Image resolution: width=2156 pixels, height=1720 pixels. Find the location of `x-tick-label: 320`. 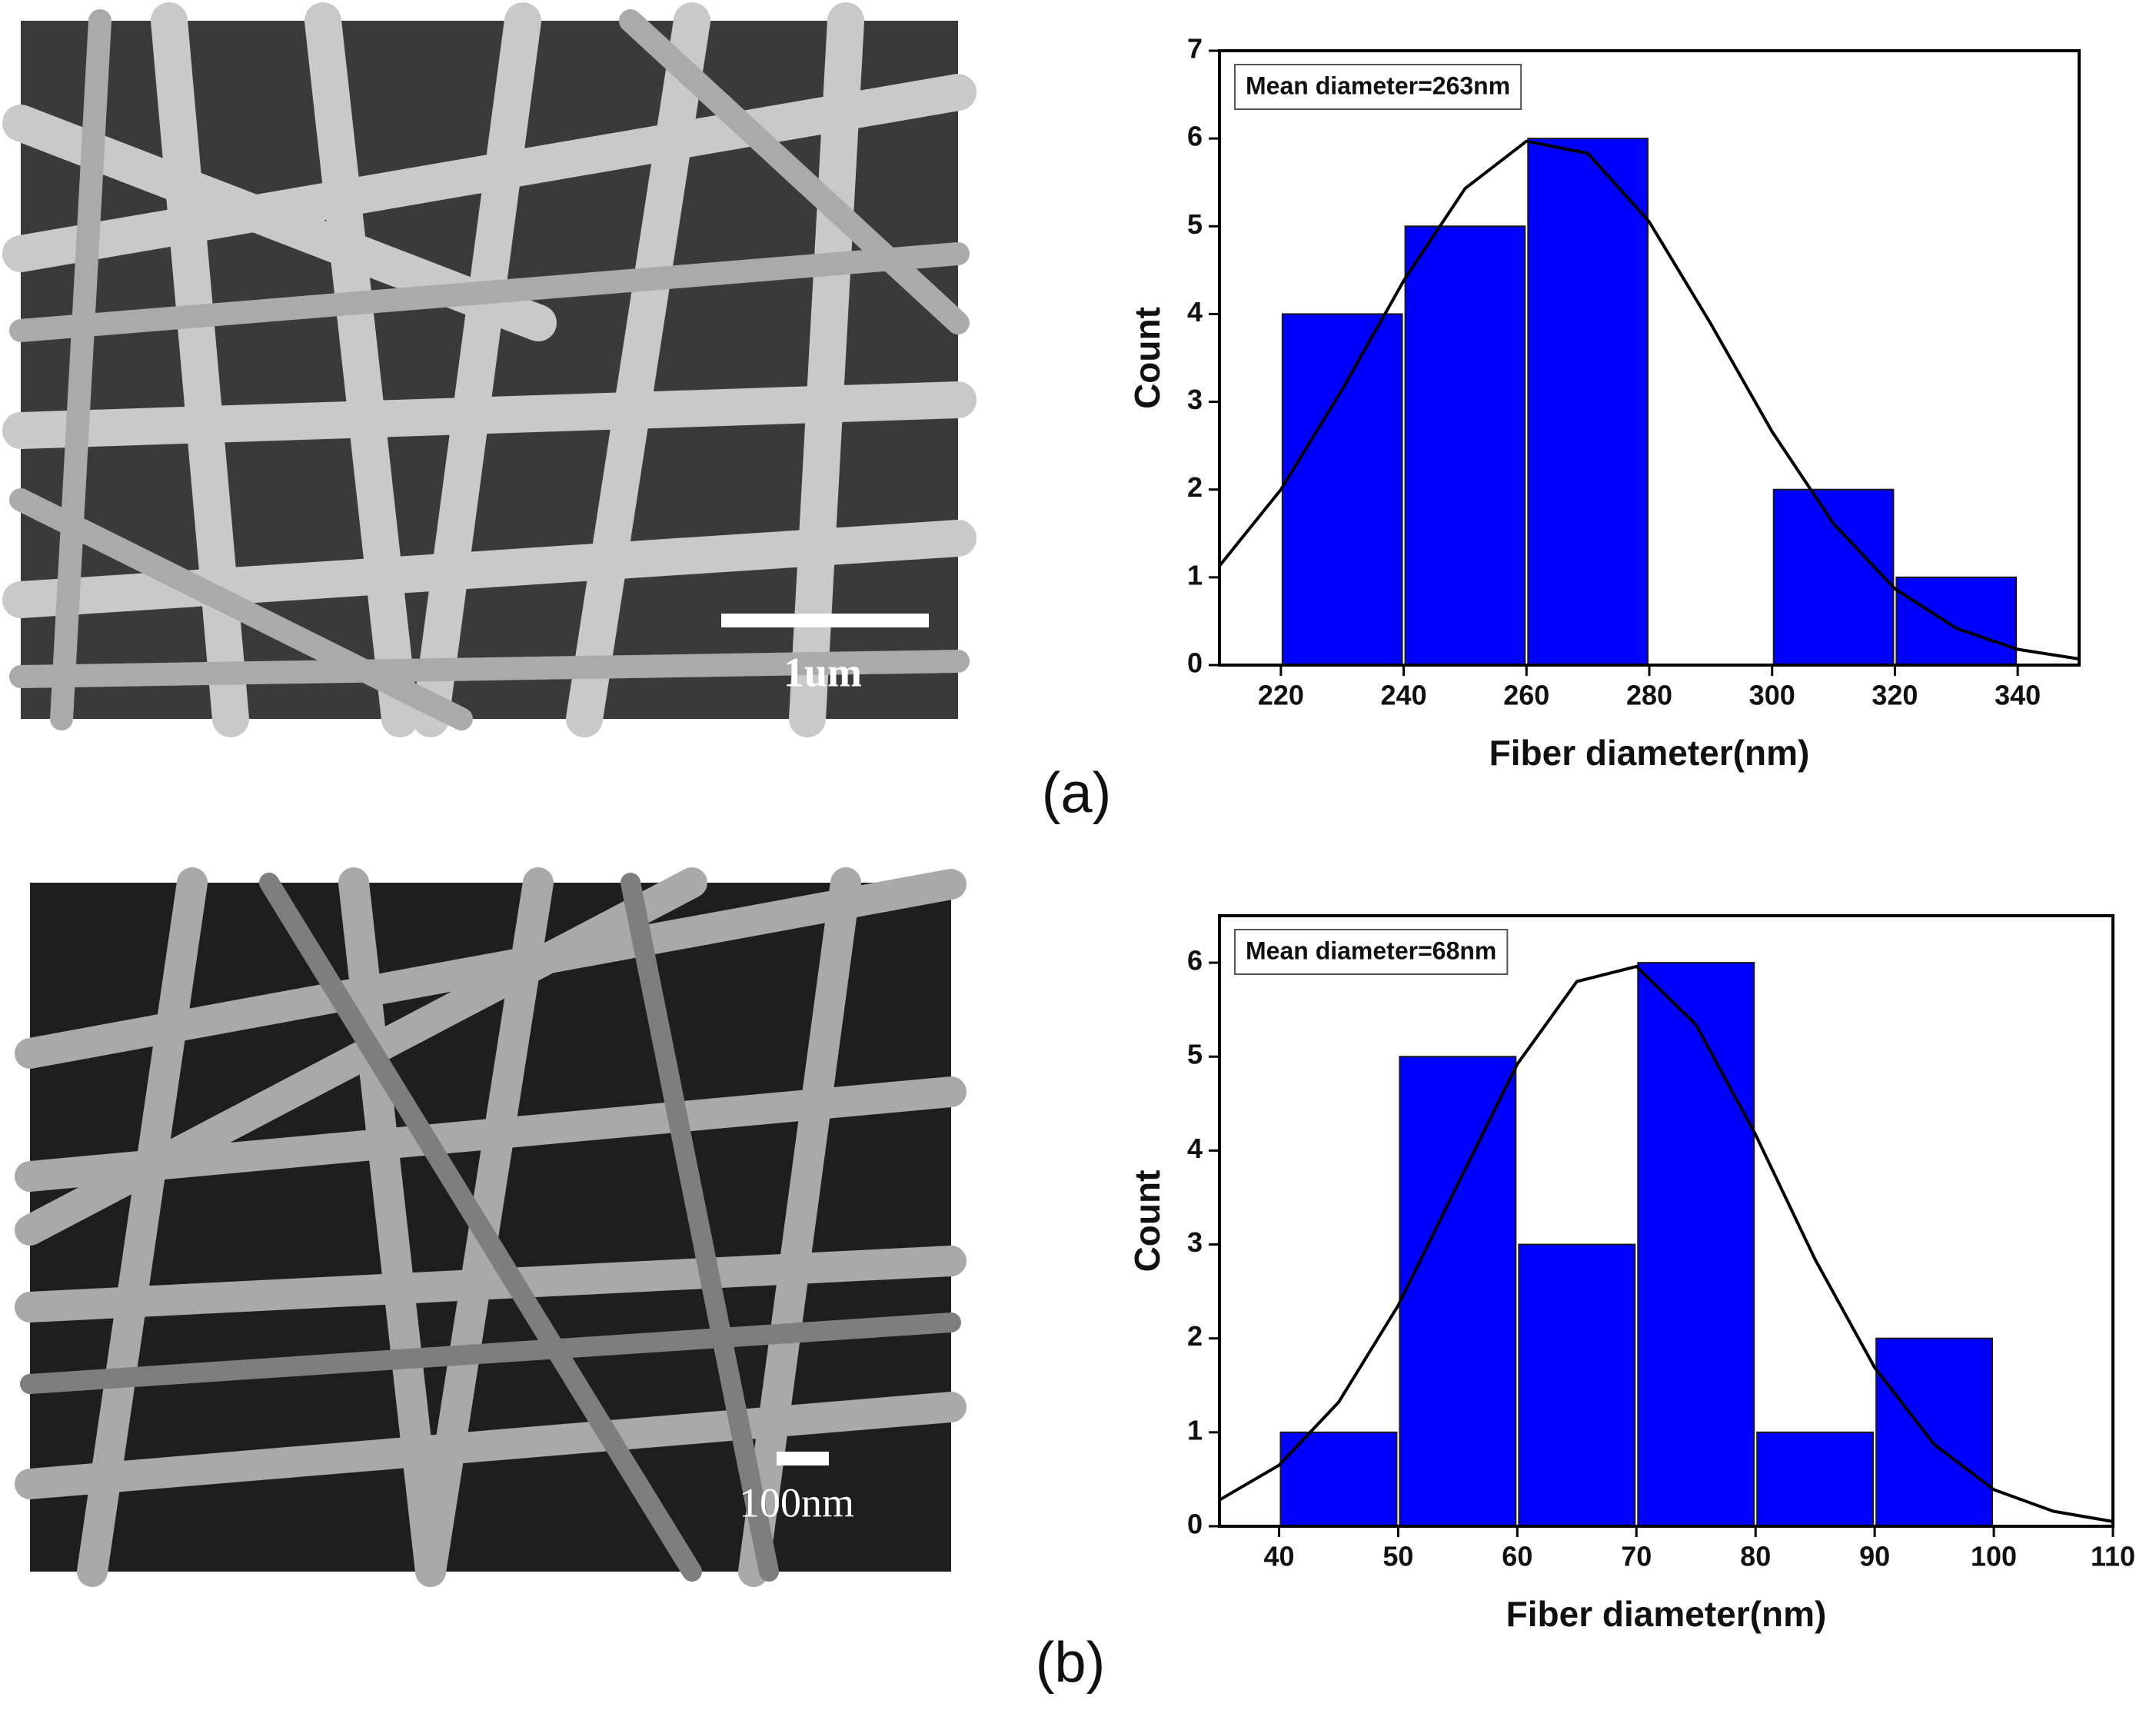

x-tick-label: 320 is located at coordinates (1895, 695).